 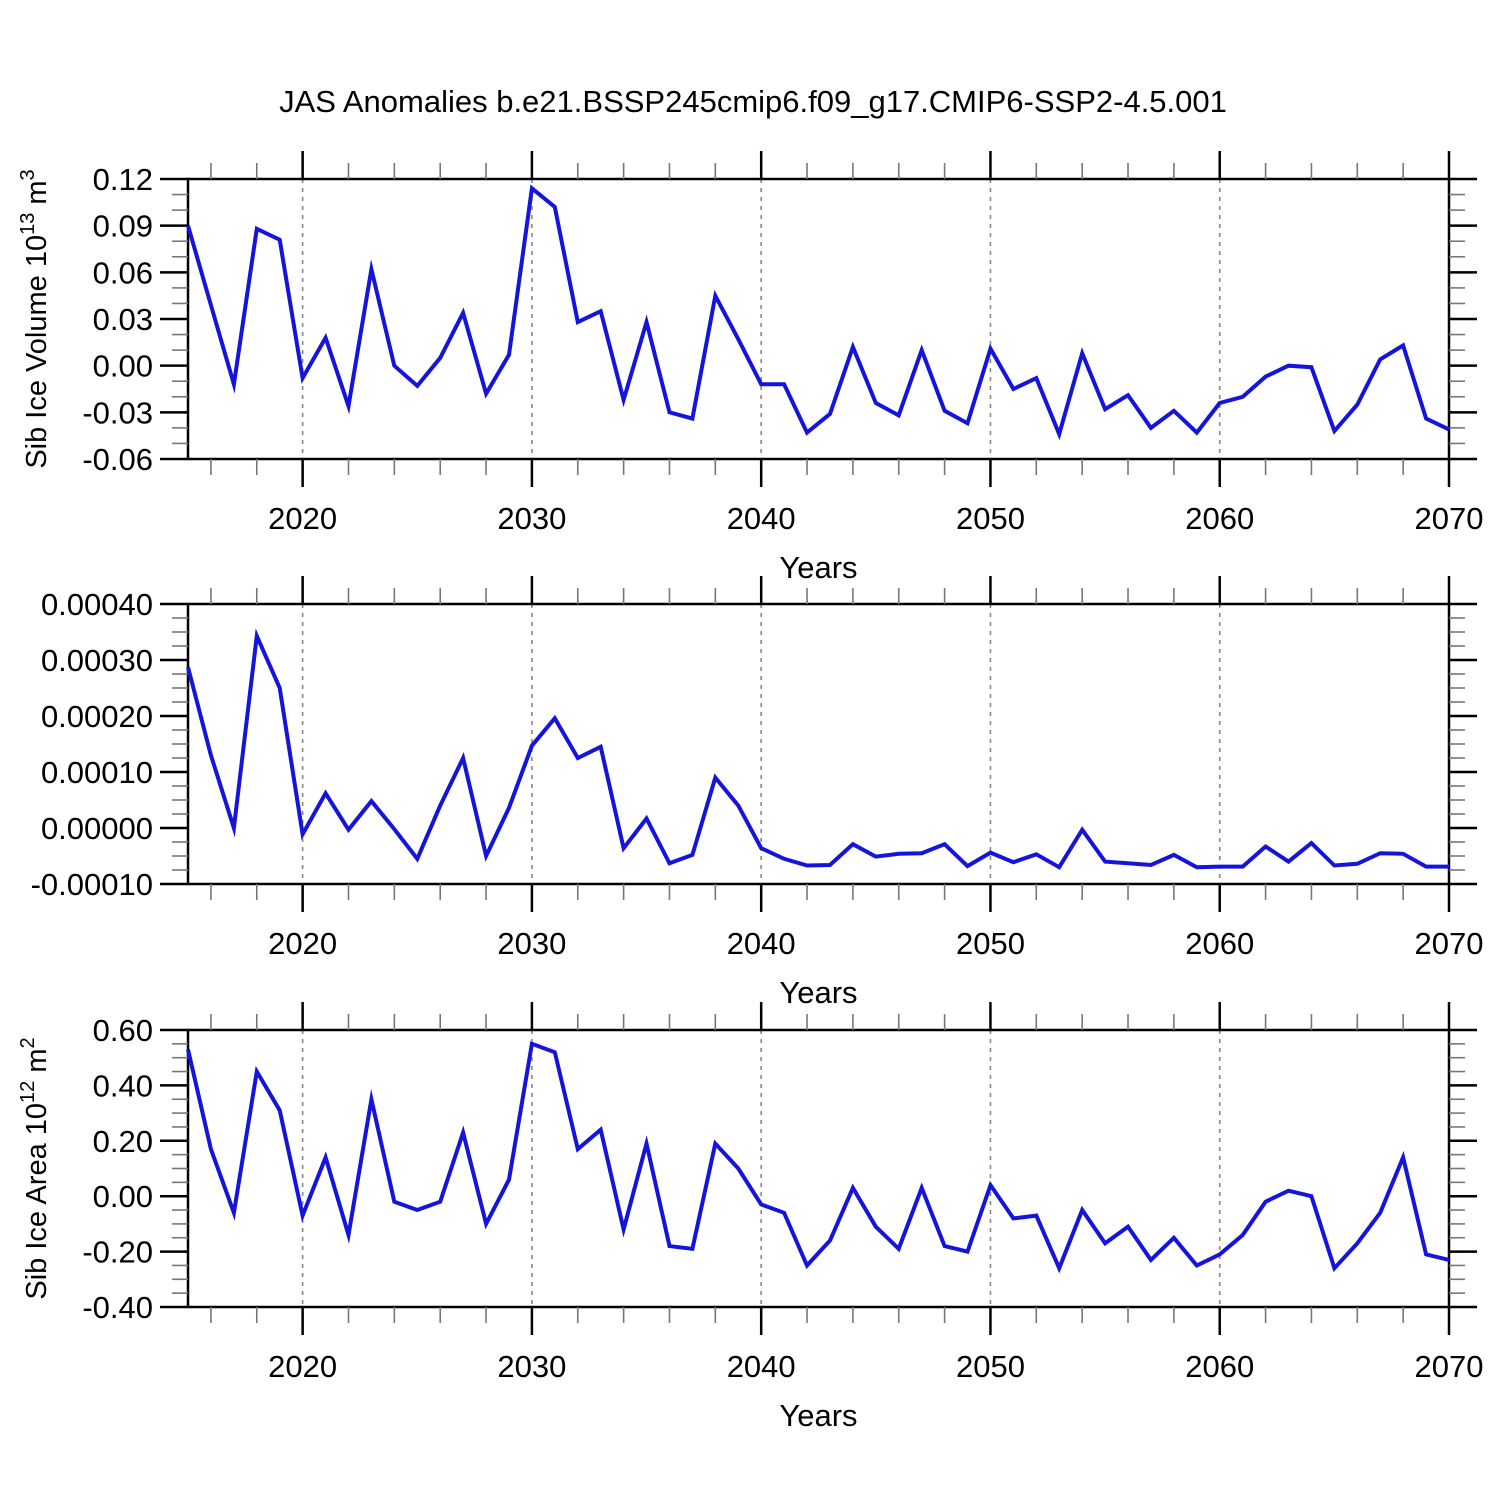 I want to click on y-tick-label: -0.20, so click(x=117, y=1252).